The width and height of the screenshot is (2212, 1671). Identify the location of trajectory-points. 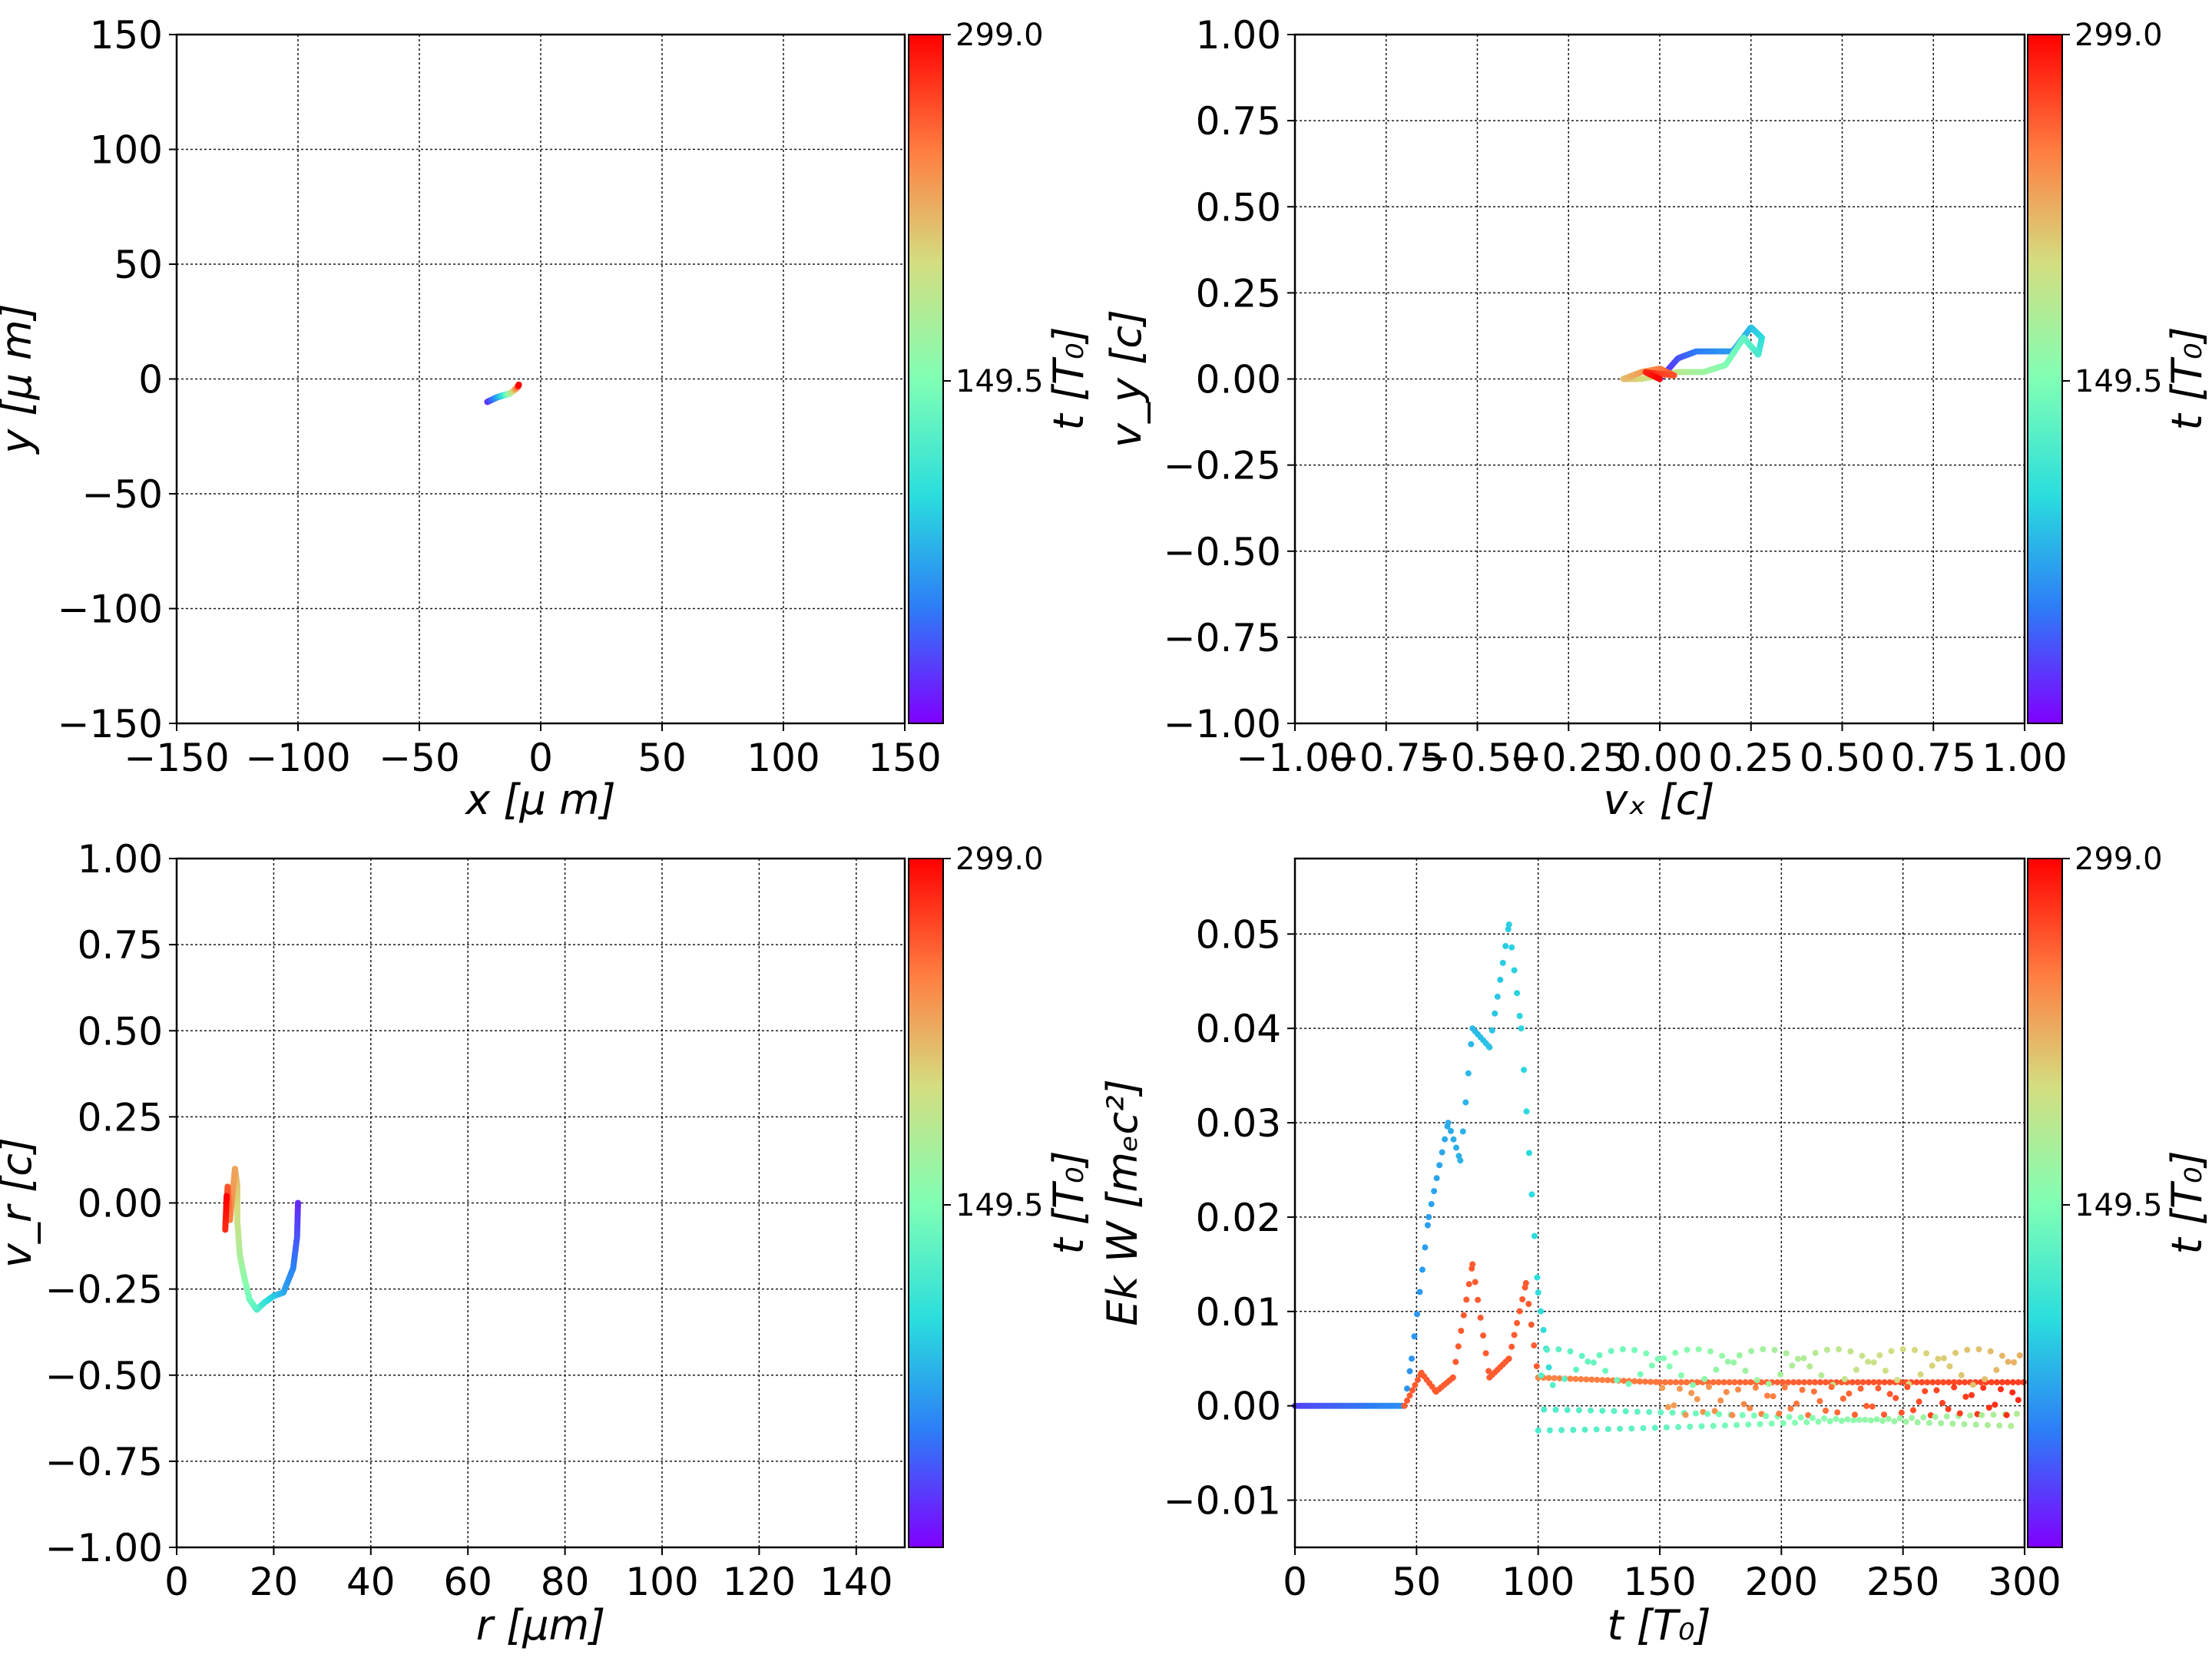
(503, 393).